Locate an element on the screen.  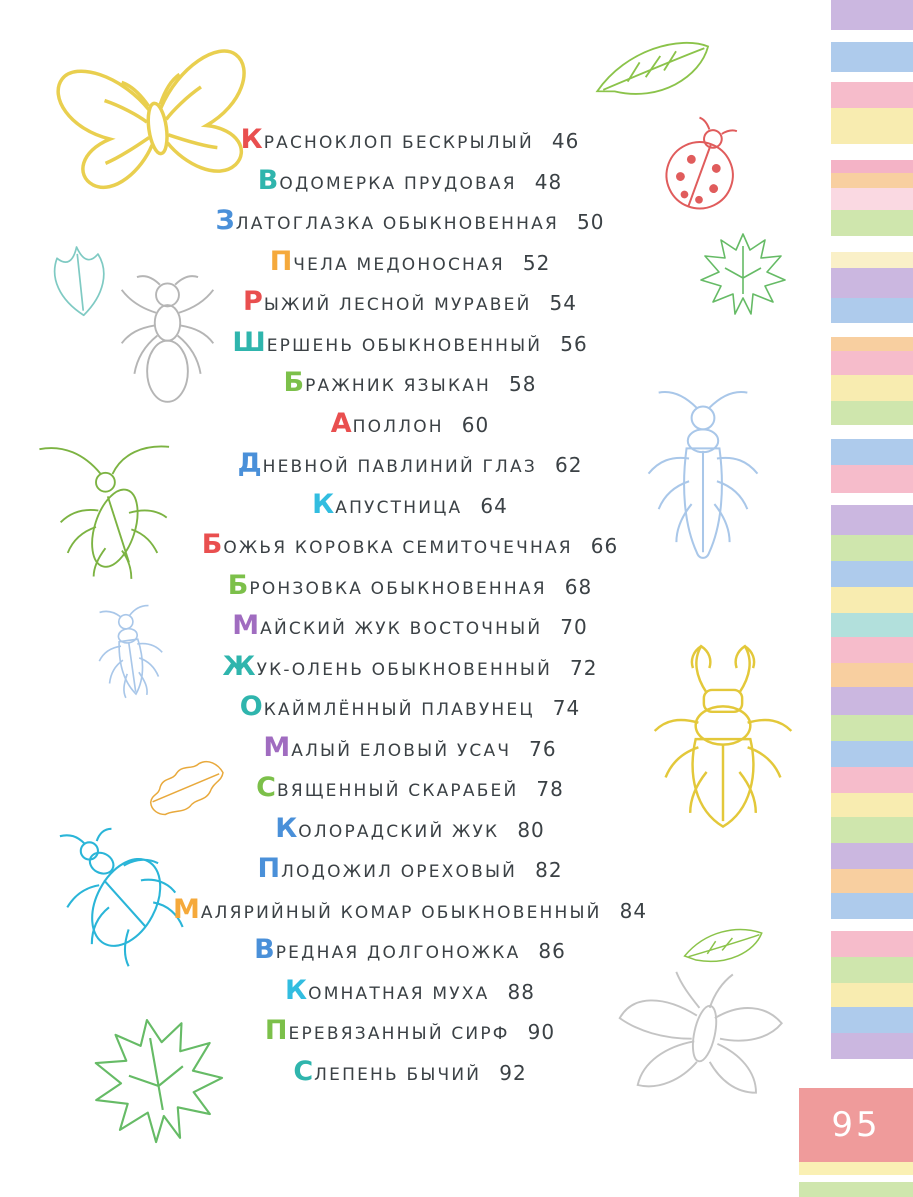
toc-entry: Ш ЕРШЕНЬ ОБЫКНОВЕННЫЙ 56 is located at coordinates (410, 349).